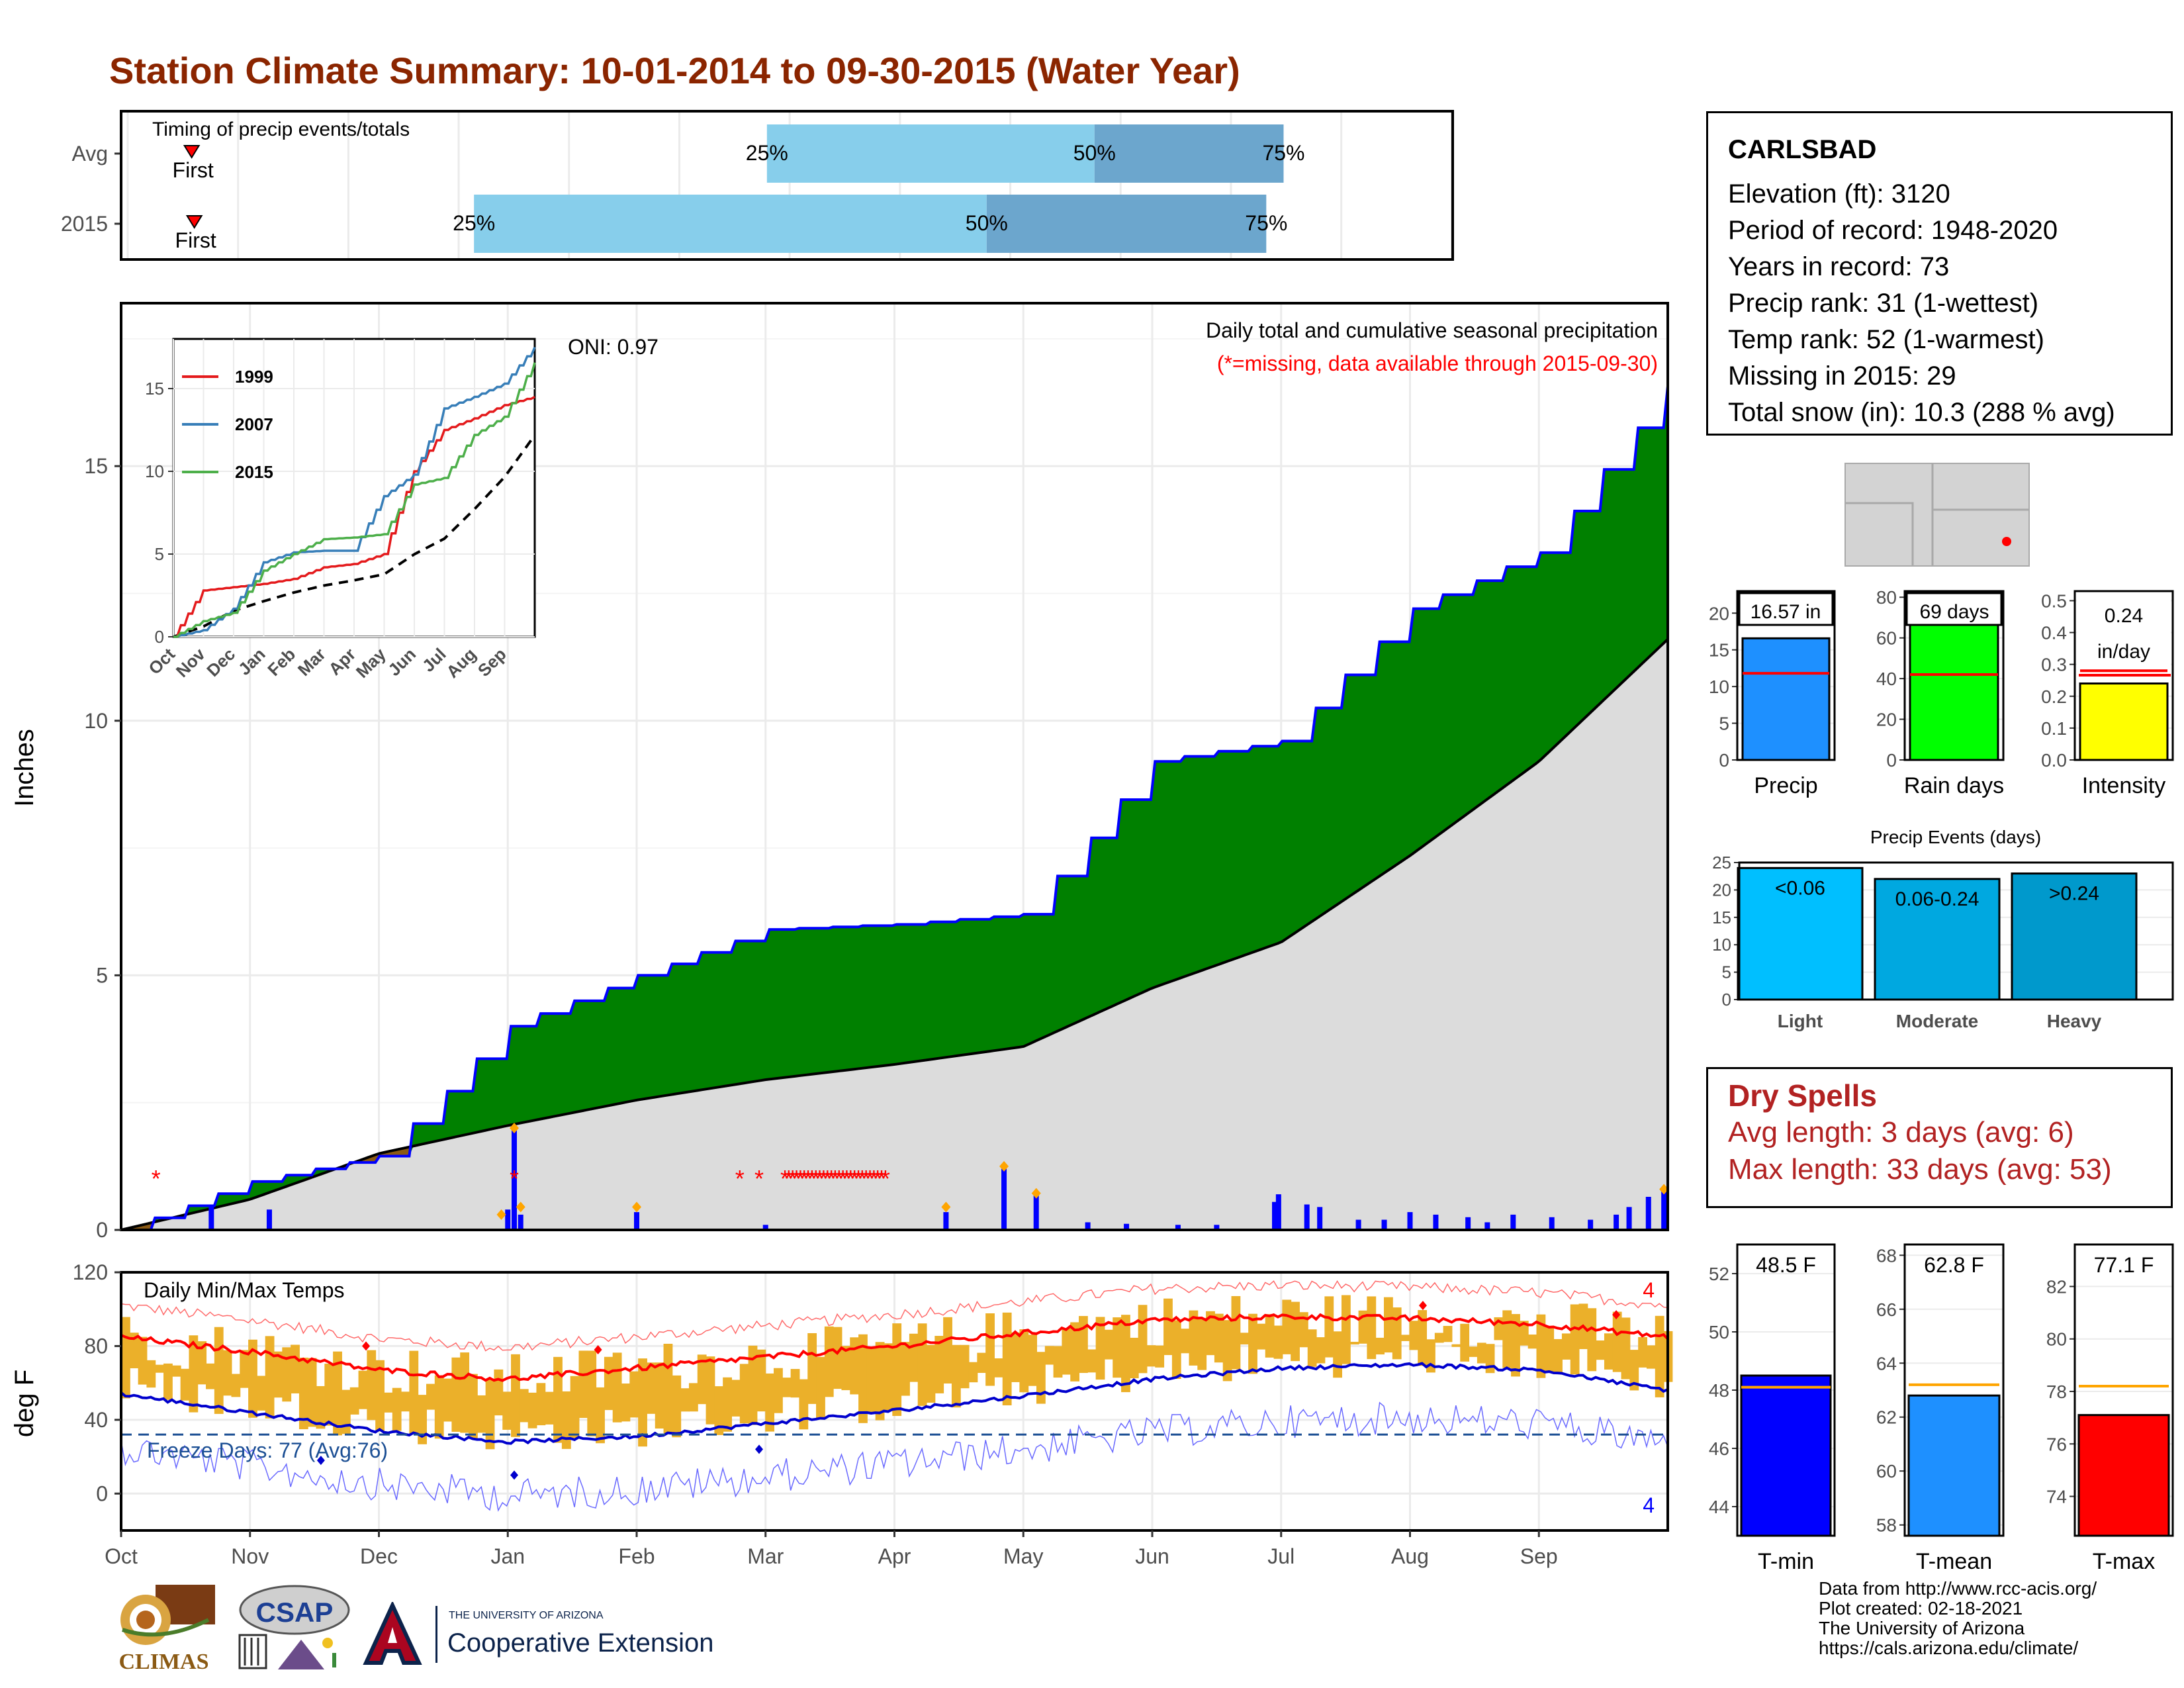 This screenshot has height=1688, width=2184. Describe the element at coordinates (1719, 687) in the screenshot. I see `precip-mini-ytick-label: 10` at that location.